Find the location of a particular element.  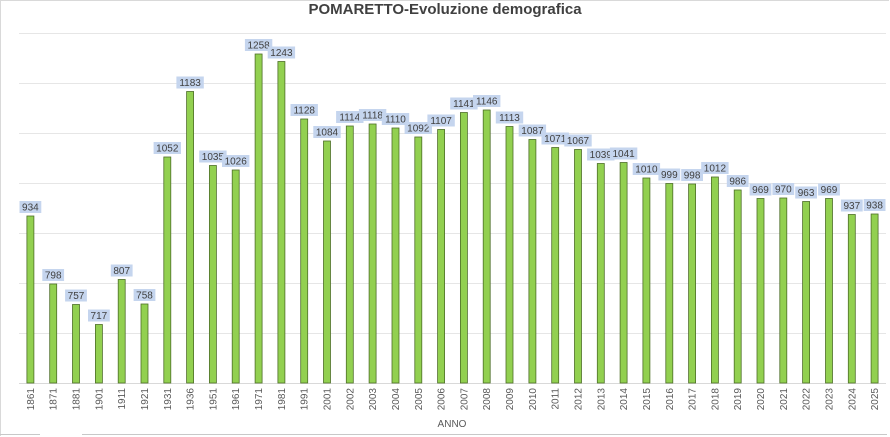

x-tick-label: 2005 is located at coordinates (419, 399).